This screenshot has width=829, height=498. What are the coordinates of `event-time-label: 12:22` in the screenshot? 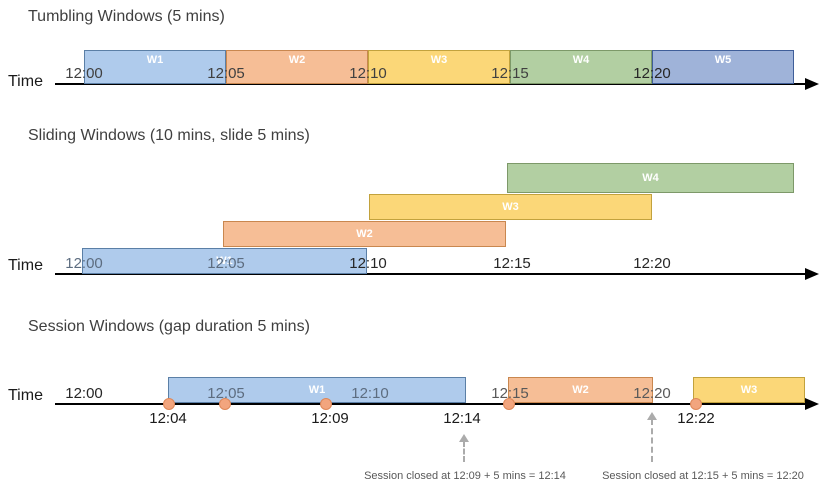 It's located at (696, 418).